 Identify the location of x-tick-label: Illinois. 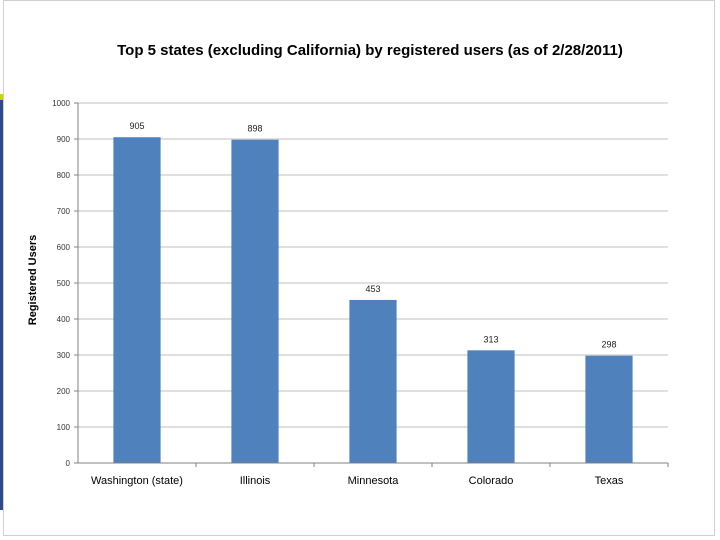
(255, 481).